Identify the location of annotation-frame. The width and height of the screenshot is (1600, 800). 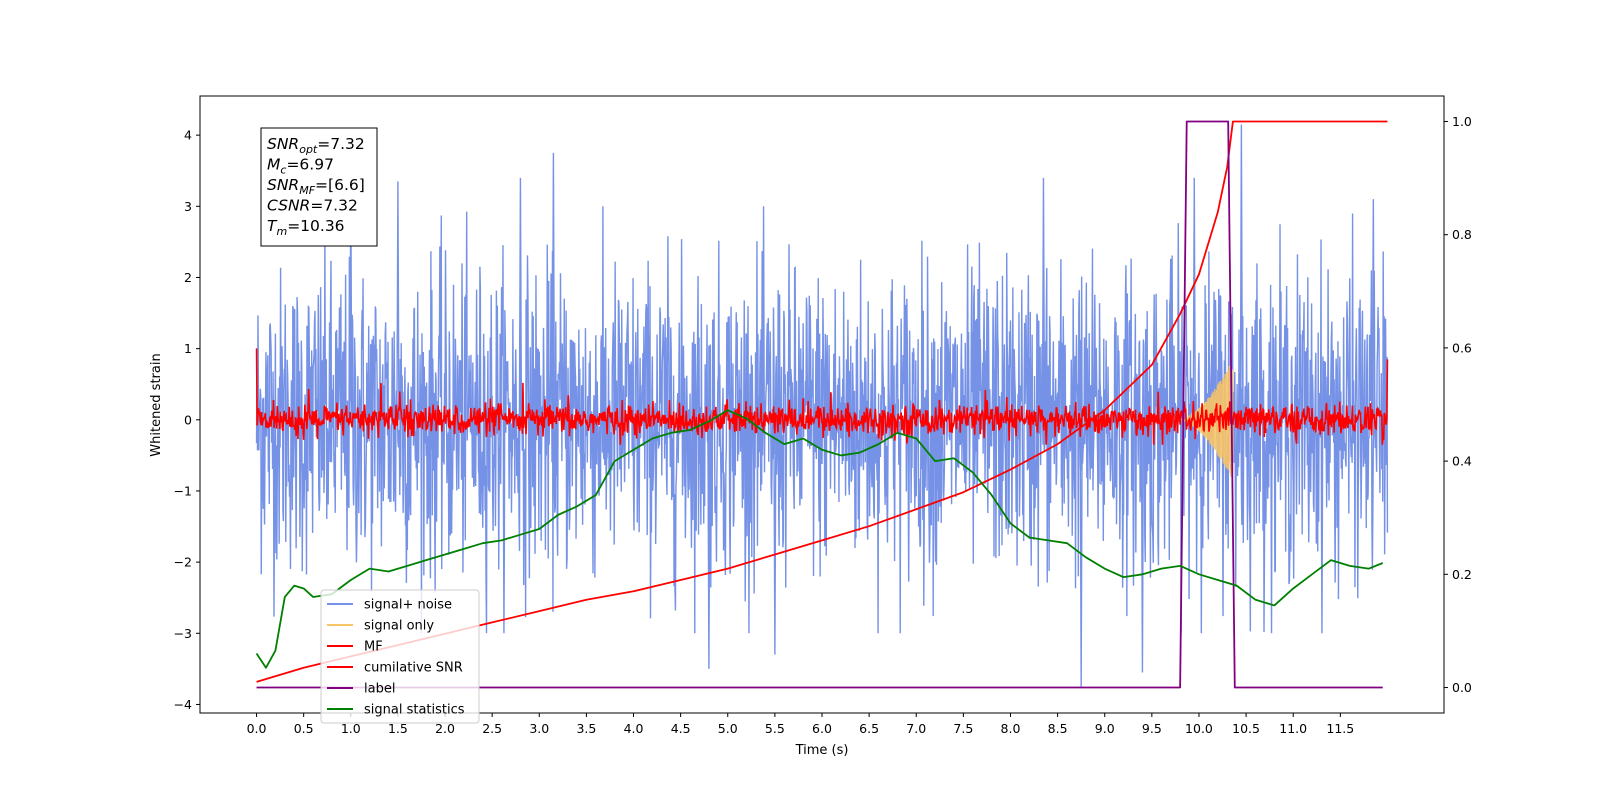
(319, 187).